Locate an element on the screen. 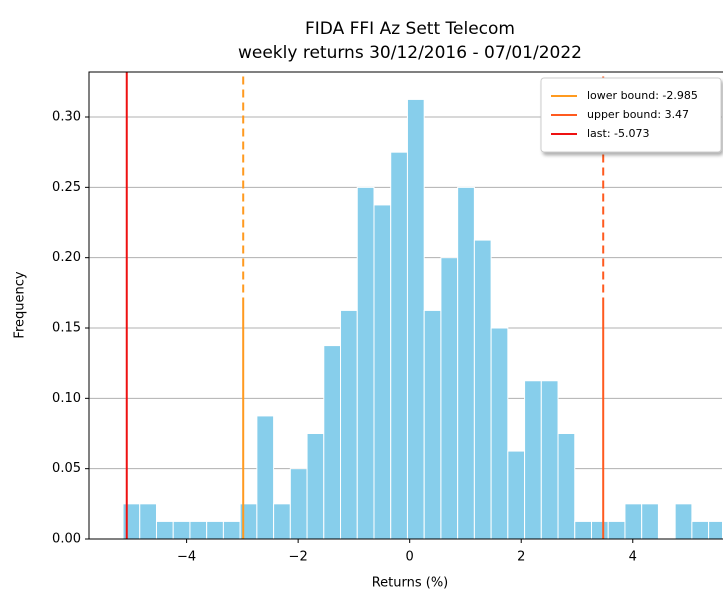 Image resolution: width=723 pixels, height=594 pixels. legend-label: lower bound: -2.985 is located at coordinates (642, 95).